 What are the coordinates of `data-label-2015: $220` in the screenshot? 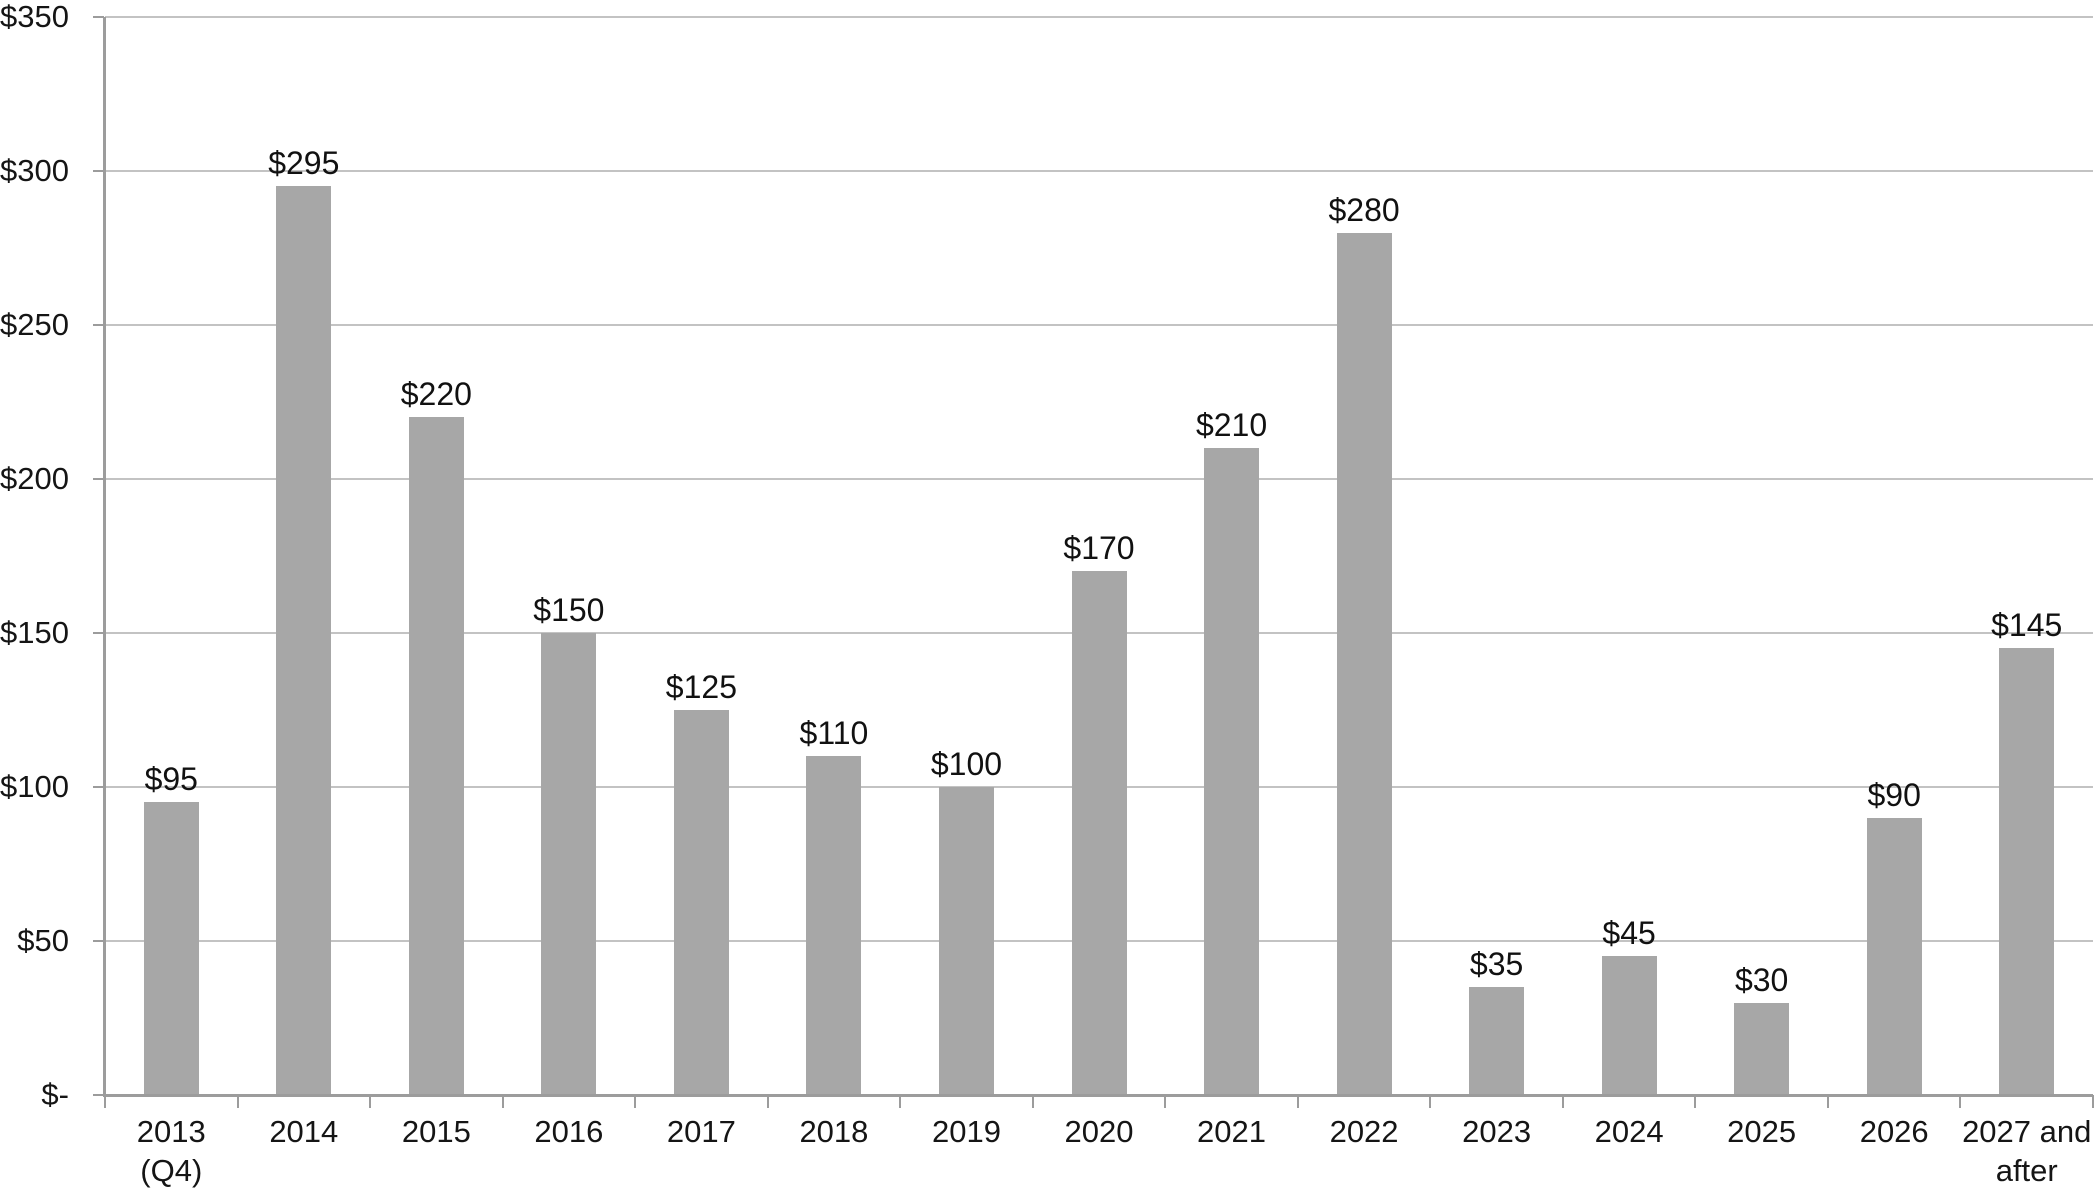 It's located at (436, 394).